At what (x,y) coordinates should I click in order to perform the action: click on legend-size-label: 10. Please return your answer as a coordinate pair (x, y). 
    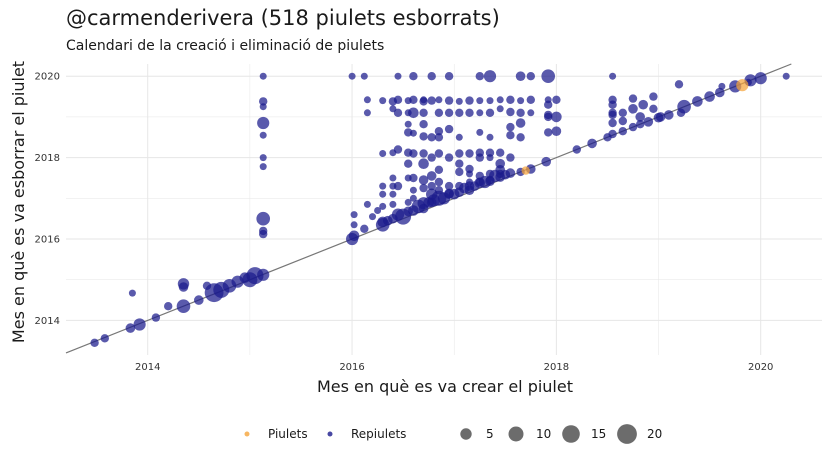
    Looking at the image, I should click on (543, 434).